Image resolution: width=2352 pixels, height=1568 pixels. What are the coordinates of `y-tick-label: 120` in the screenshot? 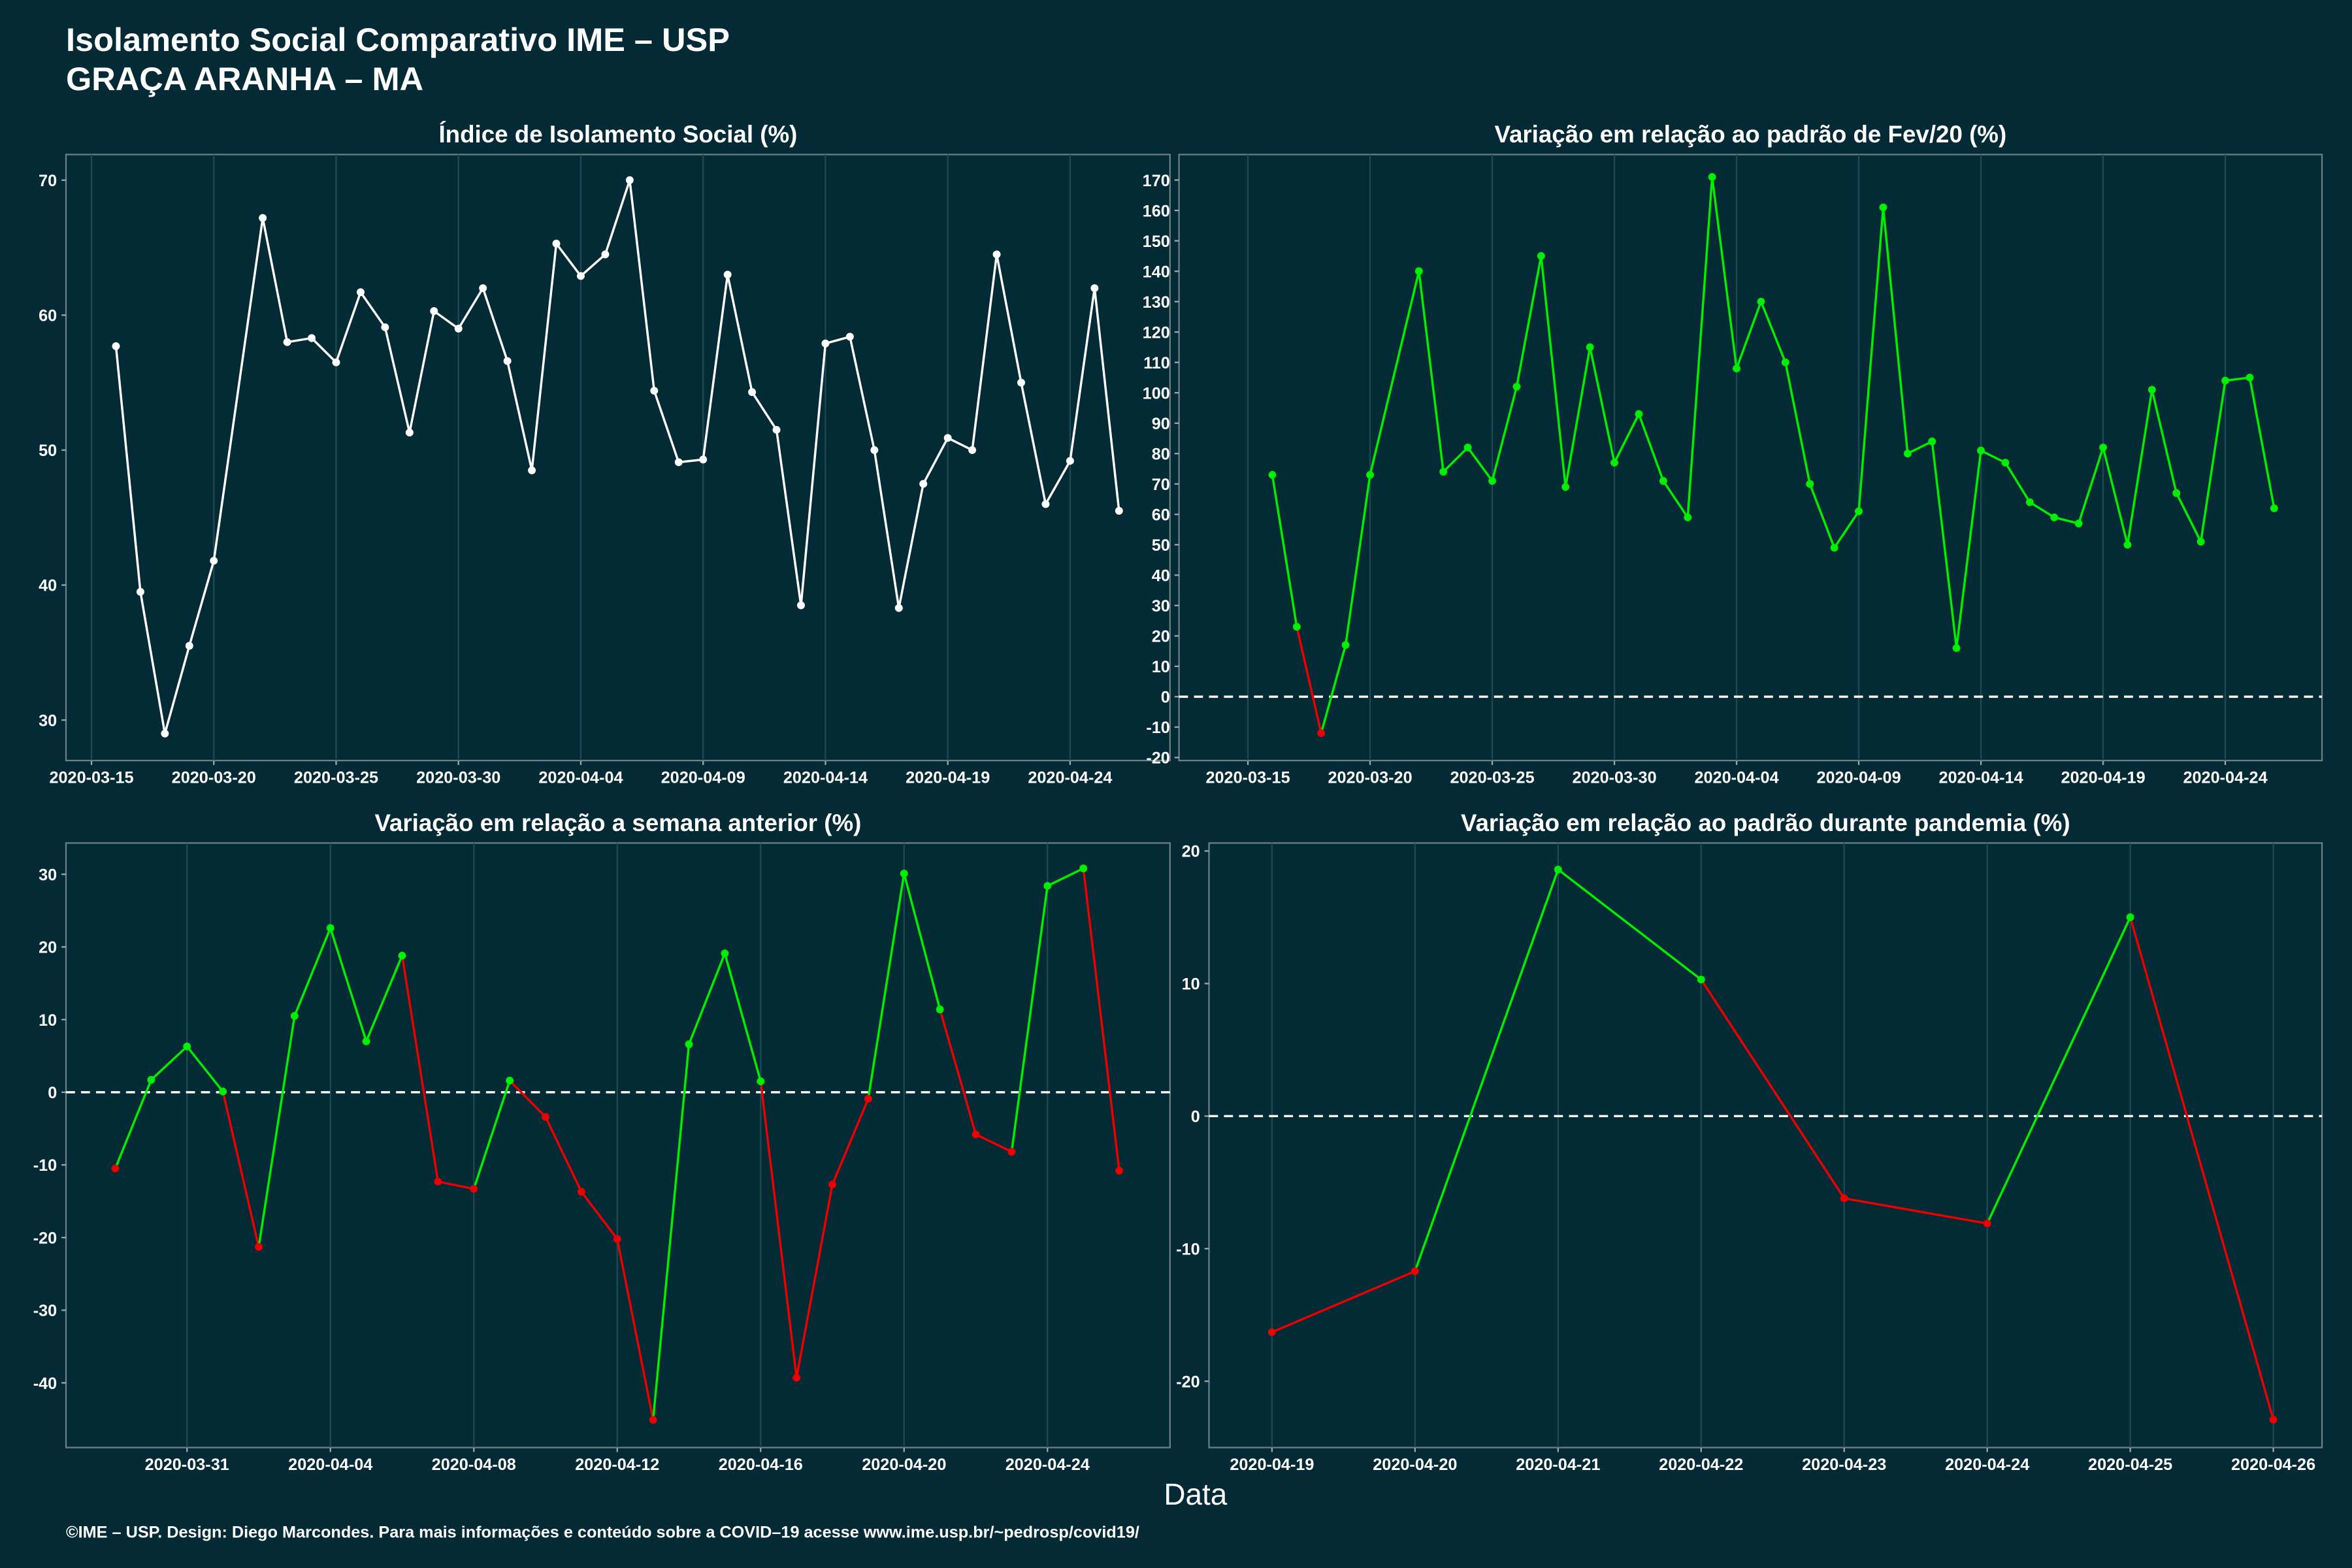 It's located at (1156, 332).